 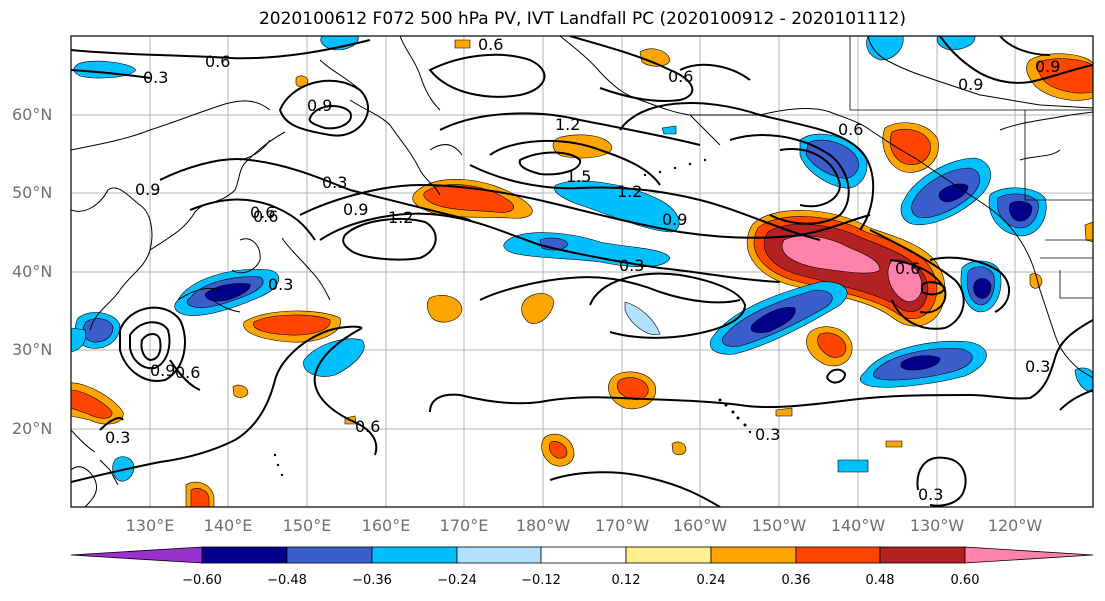 What do you see at coordinates (32, 271) in the screenshot?
I see `lat-label: 40°N` at bounding box center [32, 271].